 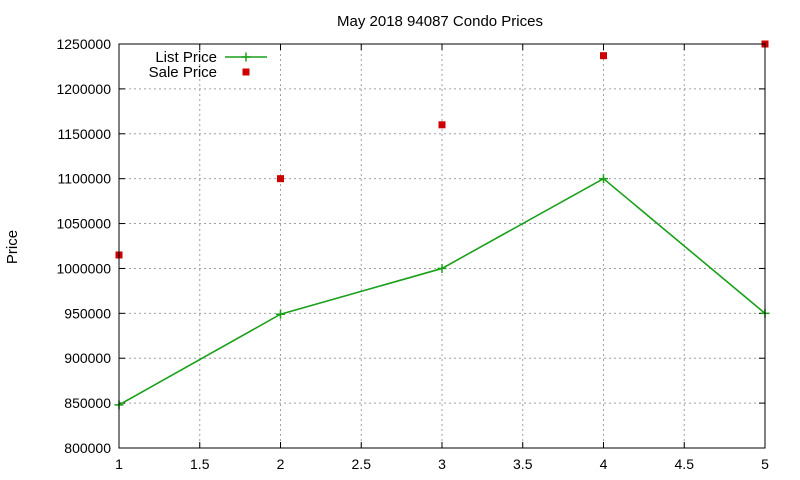 I want to click on x-tick-label: 2.5, so click(x=362, y=464).